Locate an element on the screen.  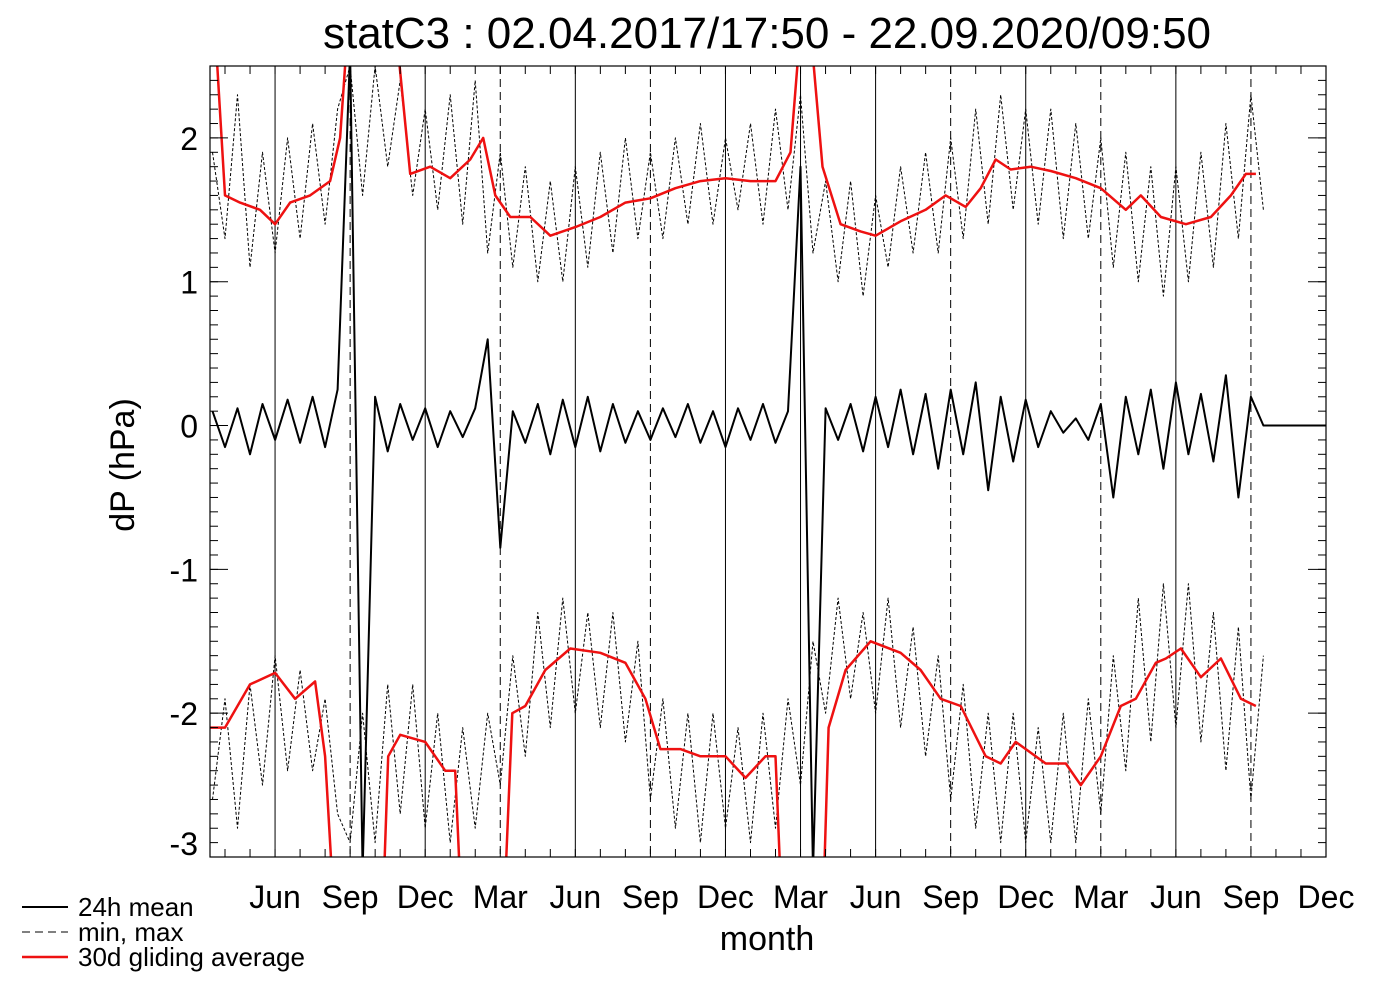
y-tick-label: 1 is located at coordinates (189, 283).